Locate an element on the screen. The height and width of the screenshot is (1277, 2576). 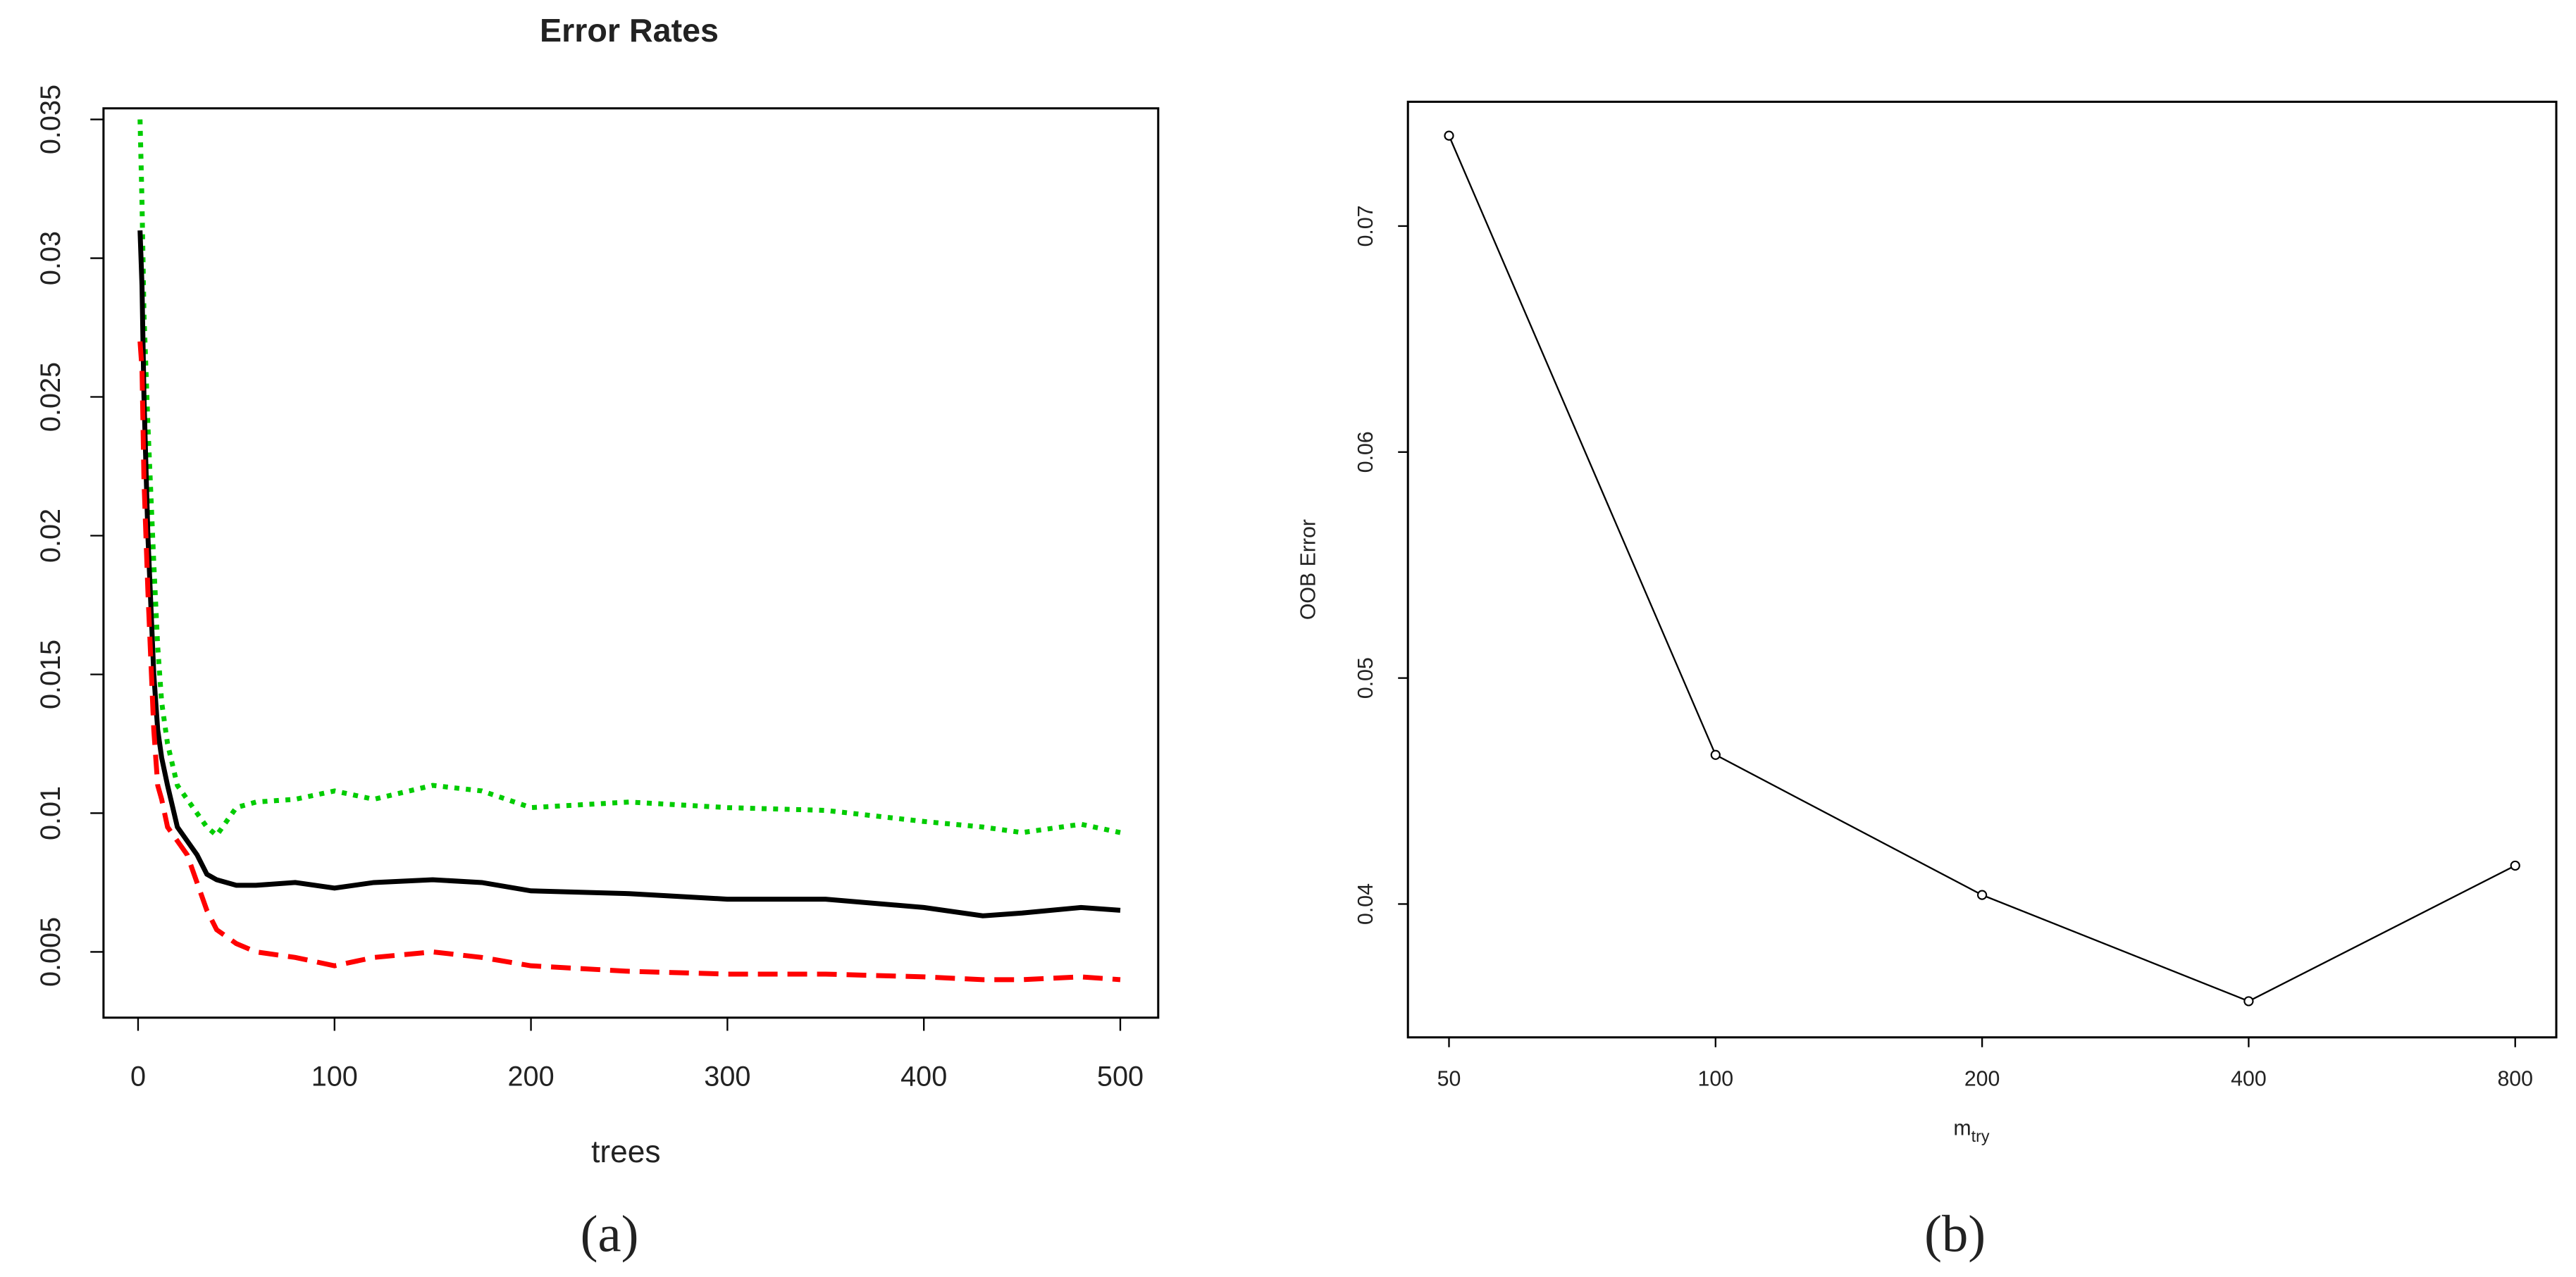
y-tick-label: 0.025 is located at coordinates (50, 397).